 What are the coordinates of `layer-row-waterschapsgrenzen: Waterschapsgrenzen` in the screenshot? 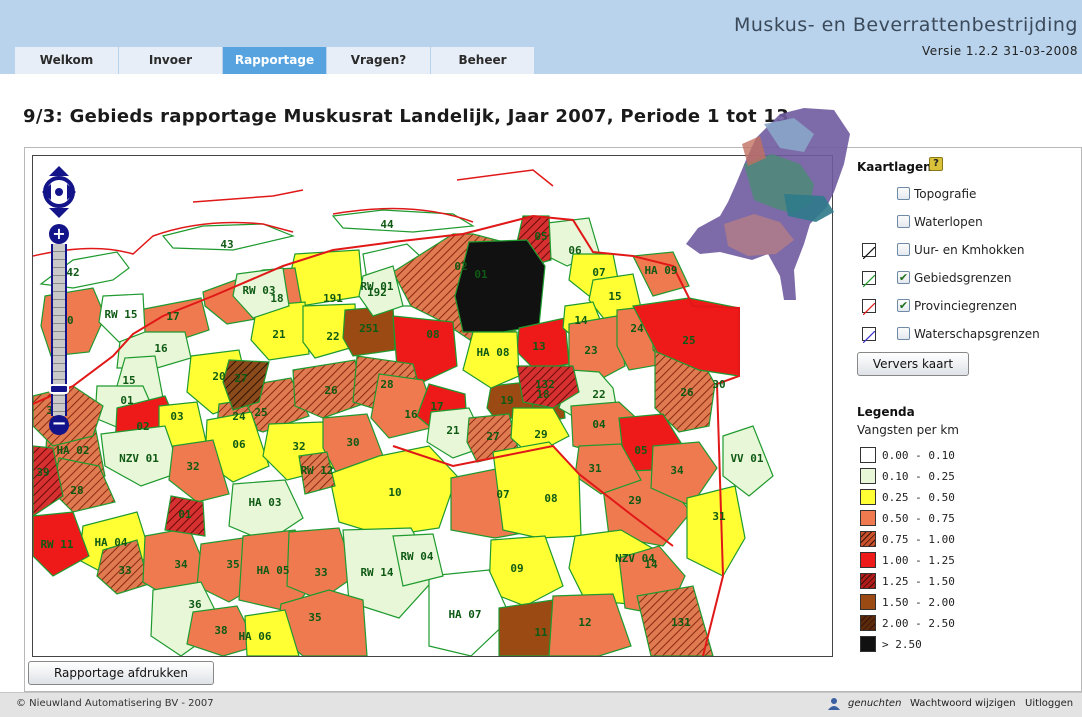 It's located at (965, 334).